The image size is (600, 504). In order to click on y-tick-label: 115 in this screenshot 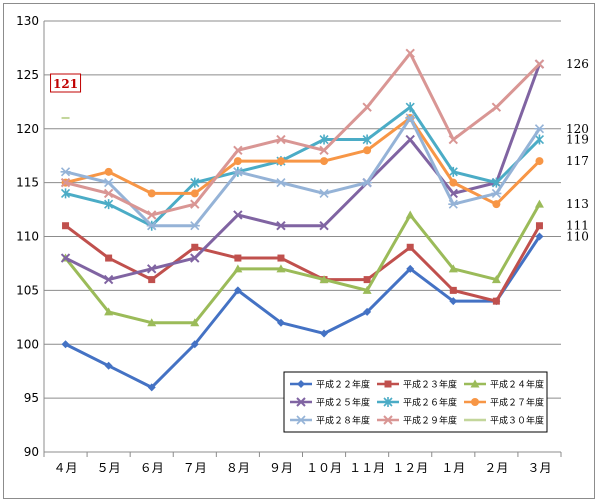, I will do `click(27, 183)`.